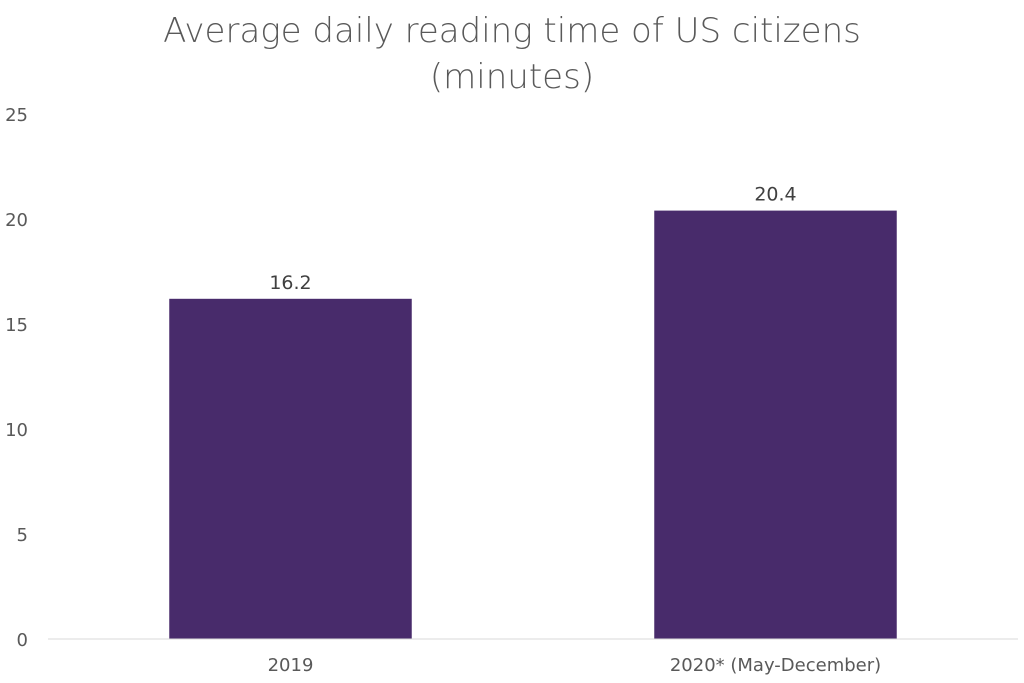 This screenshot has height=683, width=1024. Describe the element at coordinates (16, 325) in the screenshot. I see `y-tick-label: 15` at that location.